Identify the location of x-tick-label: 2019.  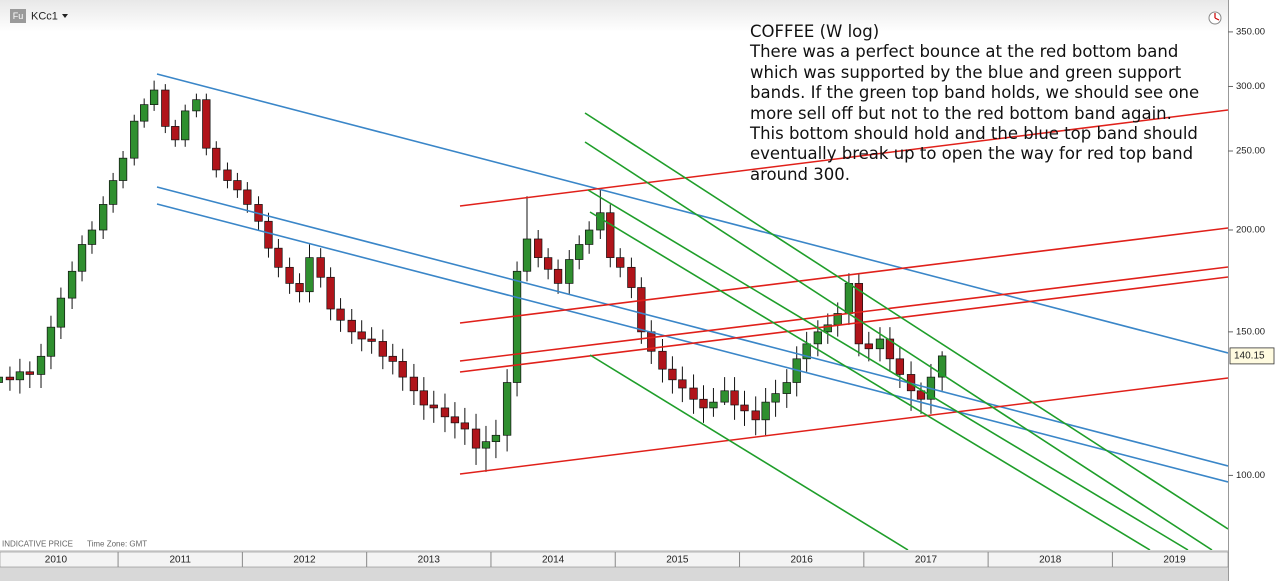
(1174, 560).